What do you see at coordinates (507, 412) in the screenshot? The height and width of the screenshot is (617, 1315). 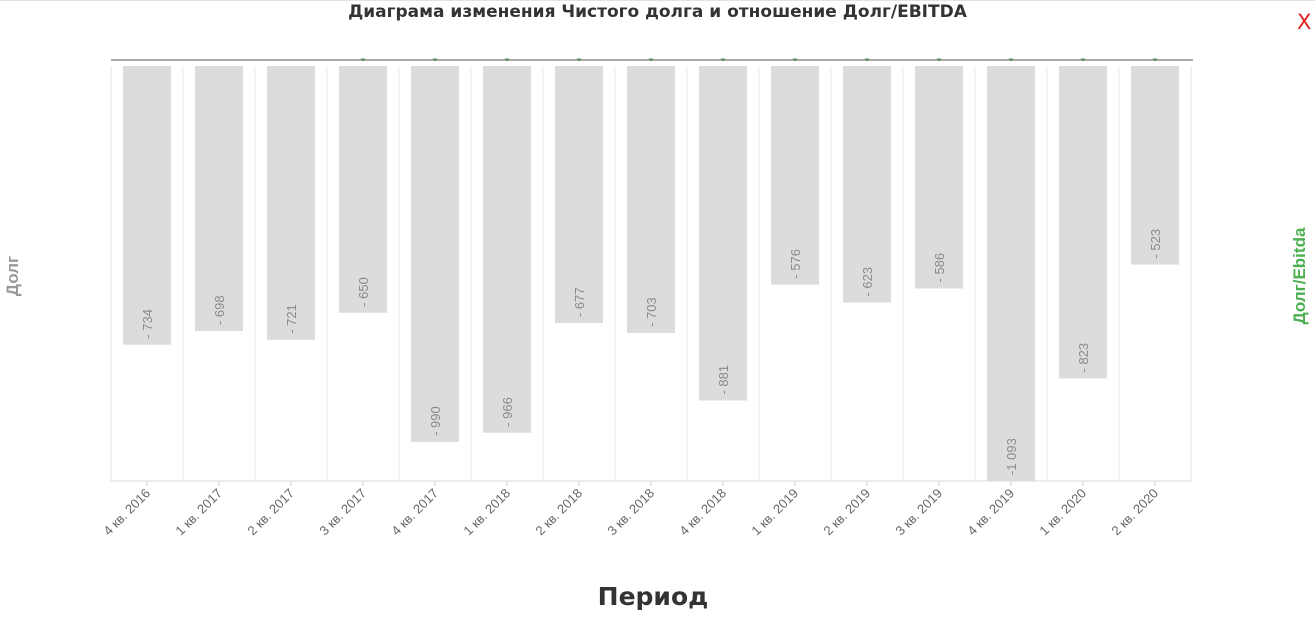 I see `data-label: - 966` at bounding box center [507, 412].